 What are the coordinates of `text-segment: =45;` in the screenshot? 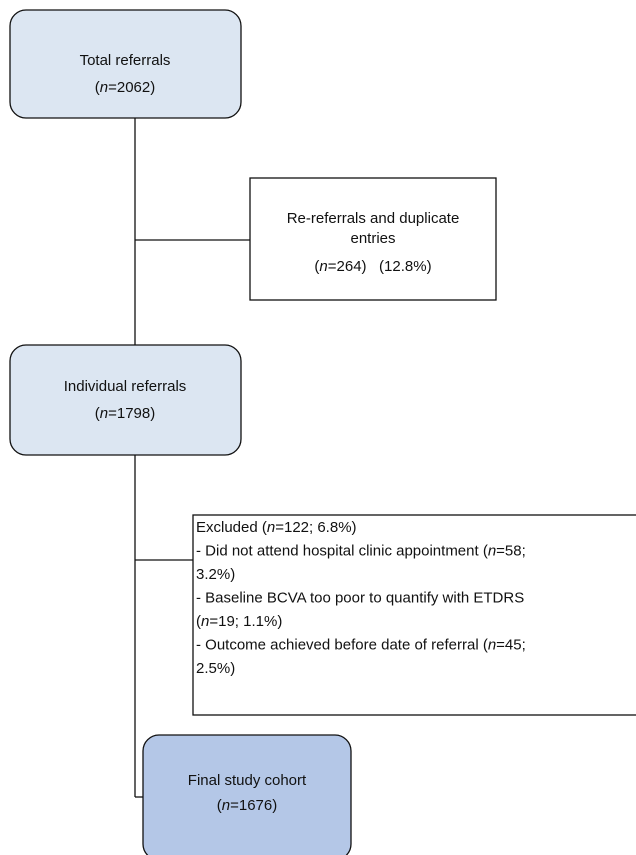 It's located at (511, 645).